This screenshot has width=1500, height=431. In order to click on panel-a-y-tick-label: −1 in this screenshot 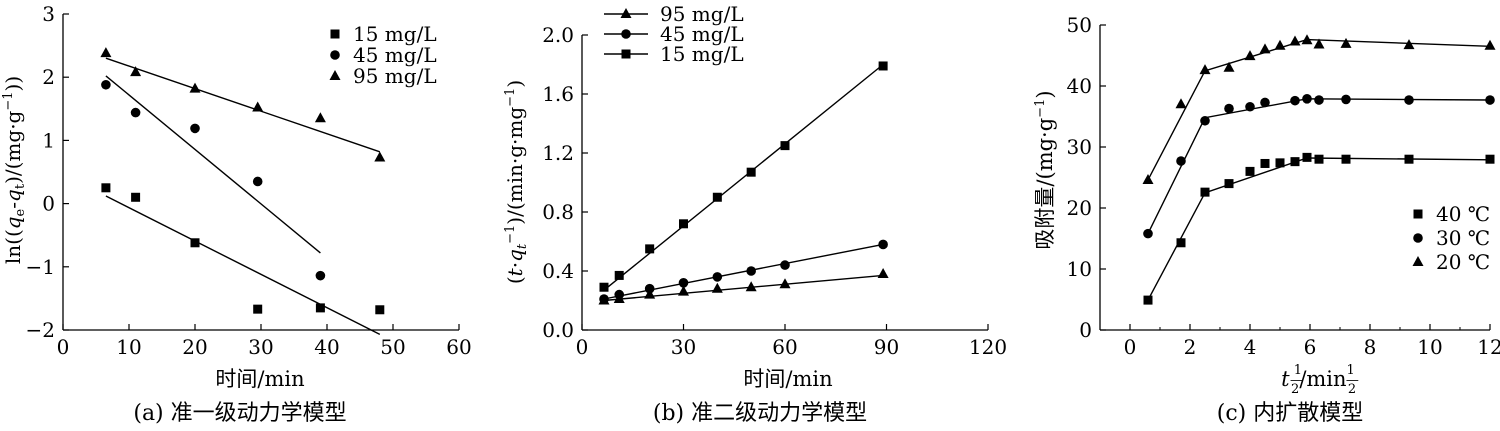, I will do `click(40, 267)`.